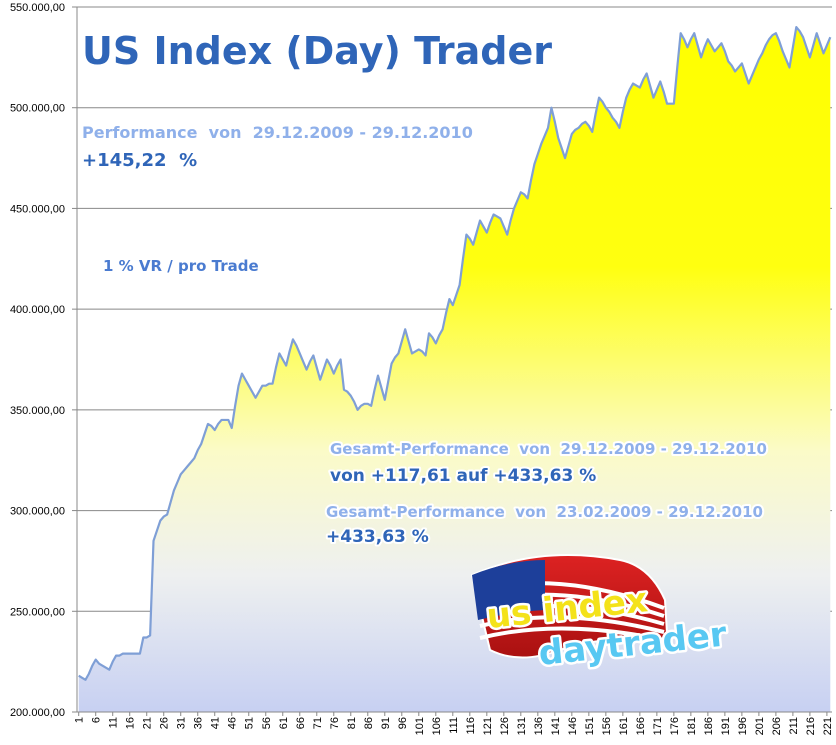  I want to click on x-tick-label: 196, so click(743, 726).